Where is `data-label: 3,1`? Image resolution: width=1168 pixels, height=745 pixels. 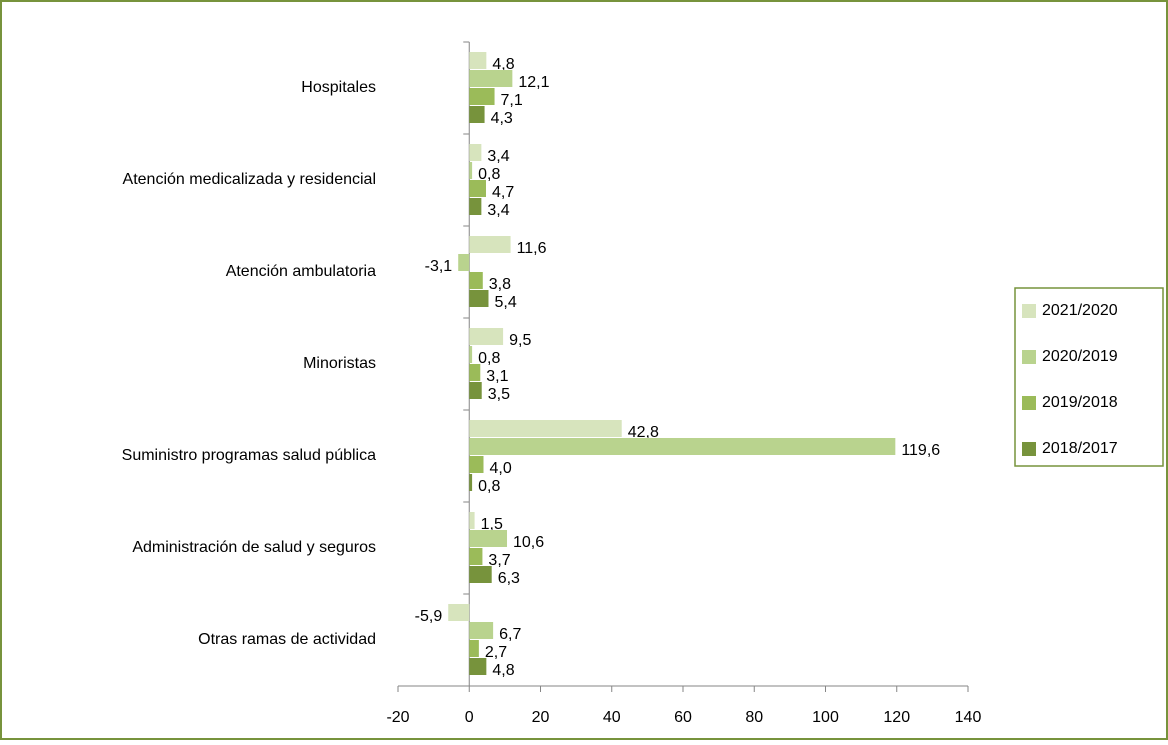 data-label: 3,1 is located at coordinates (497, 376).